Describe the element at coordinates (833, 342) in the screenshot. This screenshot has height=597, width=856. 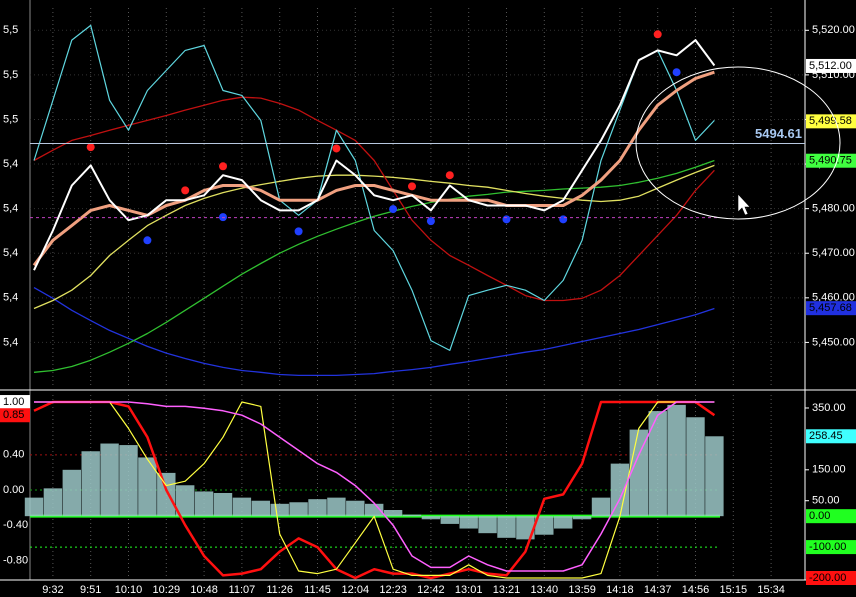
I see `right-tick-label: 5,450.00` at that location.